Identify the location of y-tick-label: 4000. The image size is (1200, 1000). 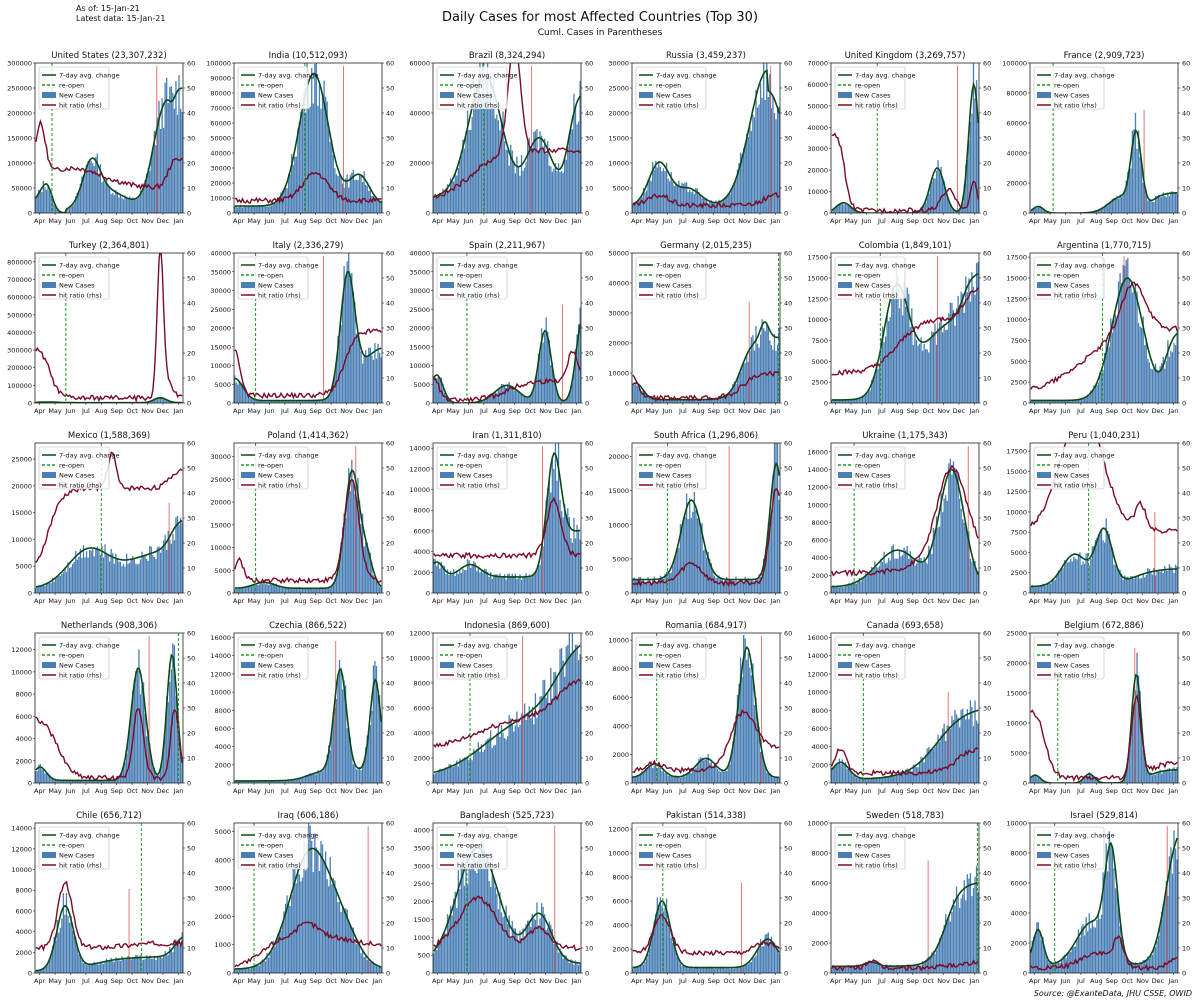
(620, 726).